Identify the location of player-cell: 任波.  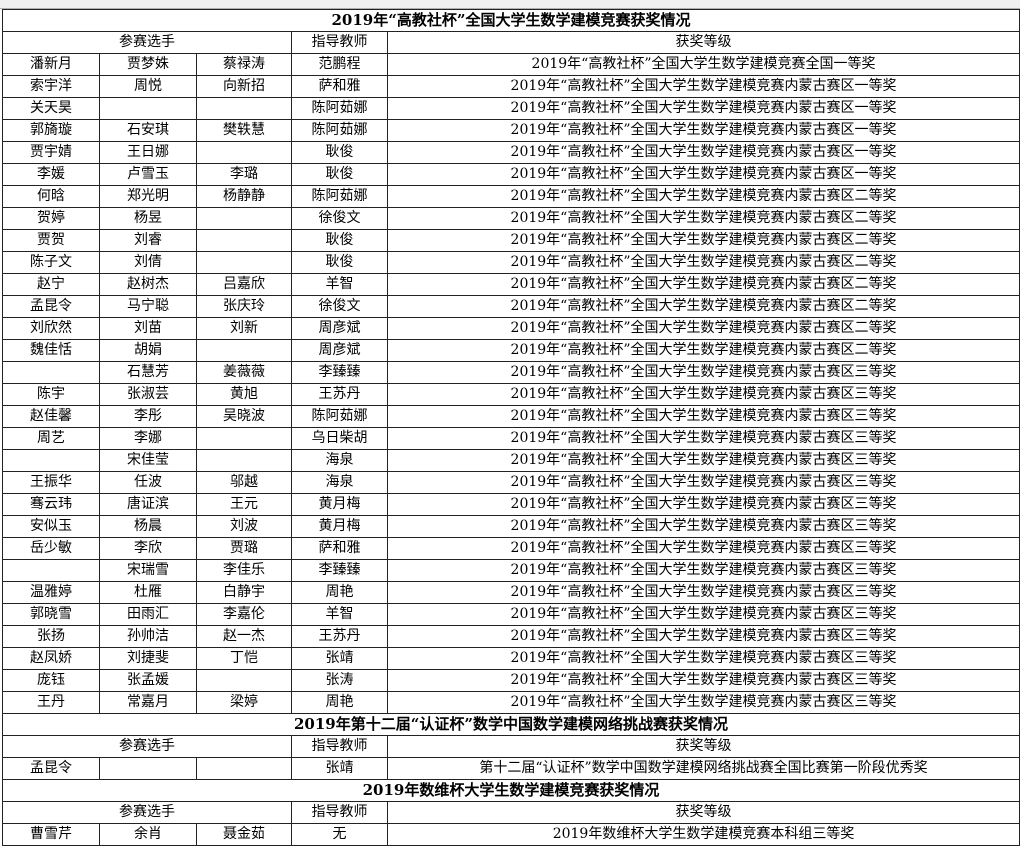
(148, 482).